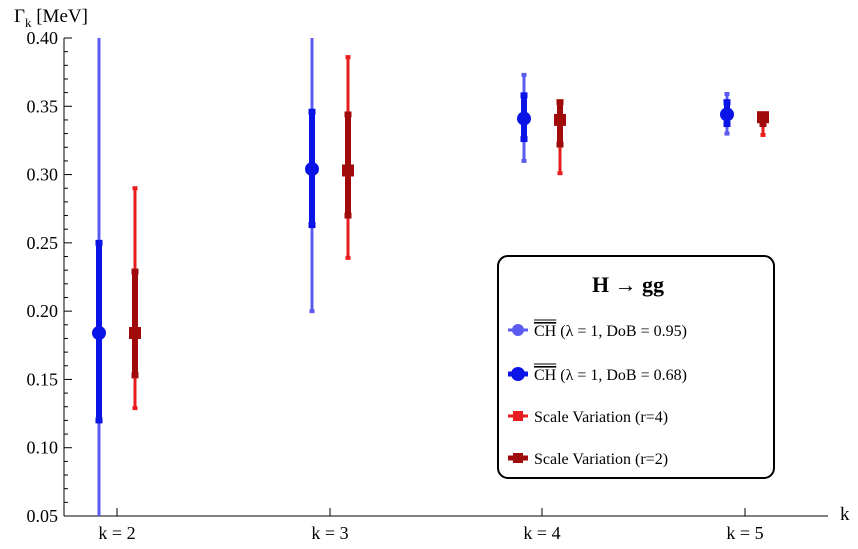 The height and width of the screenshot is (549, 858). I want to click on x-tick-label: k = 4, so click(541, 533).